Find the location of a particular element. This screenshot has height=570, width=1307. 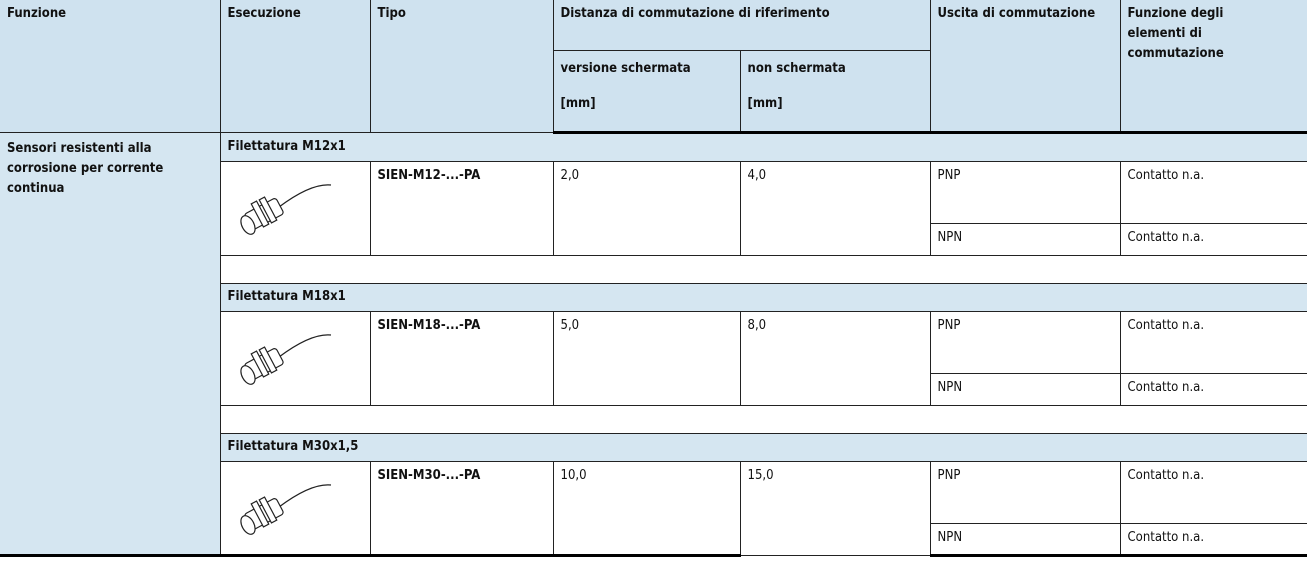

header-cell: non schermata is located at coordinates (835, 68).